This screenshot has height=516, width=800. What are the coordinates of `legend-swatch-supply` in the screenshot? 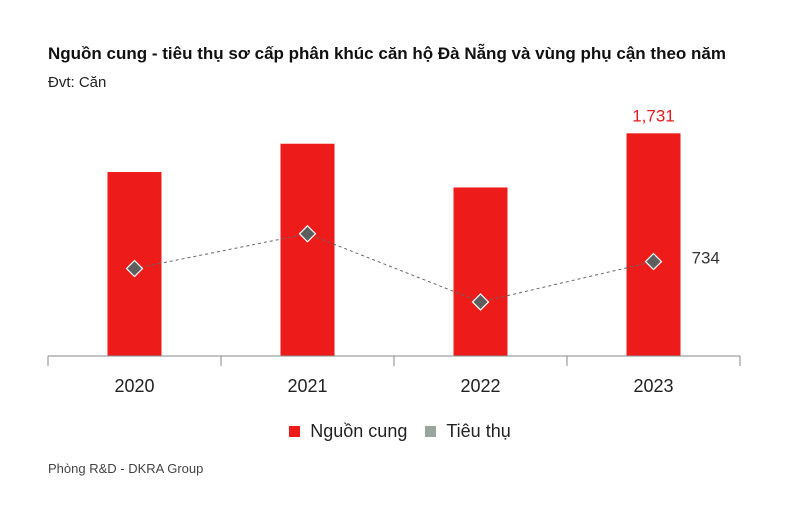 It's located at (295, 431).